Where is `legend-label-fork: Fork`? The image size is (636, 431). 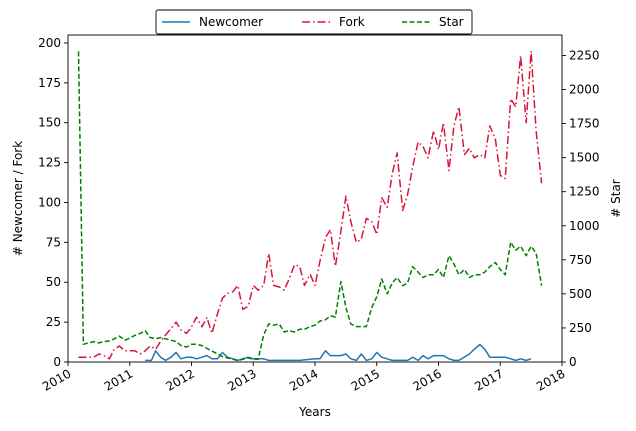 legend-label-fork: Fork is located at coordinates (352, 22).